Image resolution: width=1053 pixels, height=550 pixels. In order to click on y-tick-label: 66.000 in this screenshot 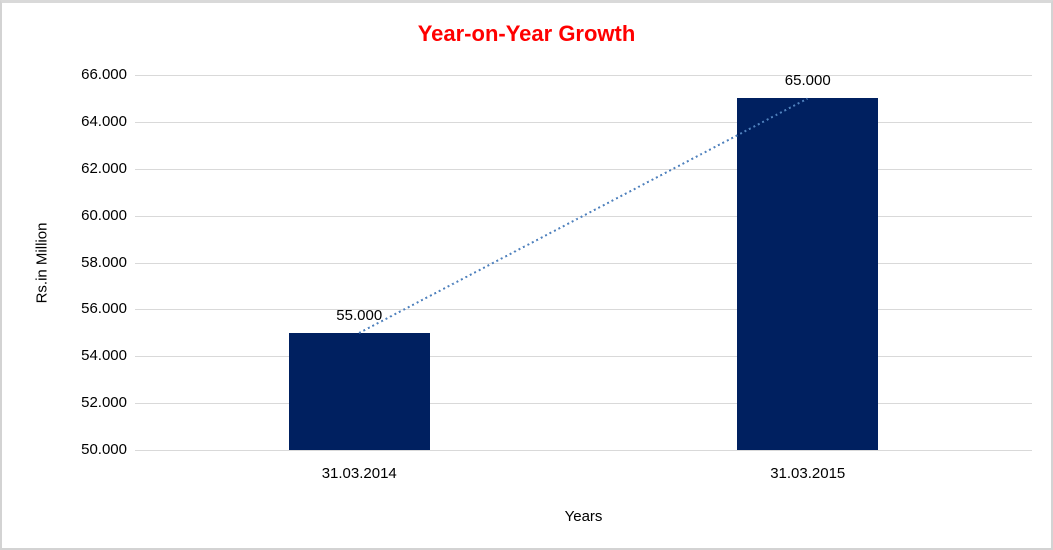, I will do `click(104, 74)`.